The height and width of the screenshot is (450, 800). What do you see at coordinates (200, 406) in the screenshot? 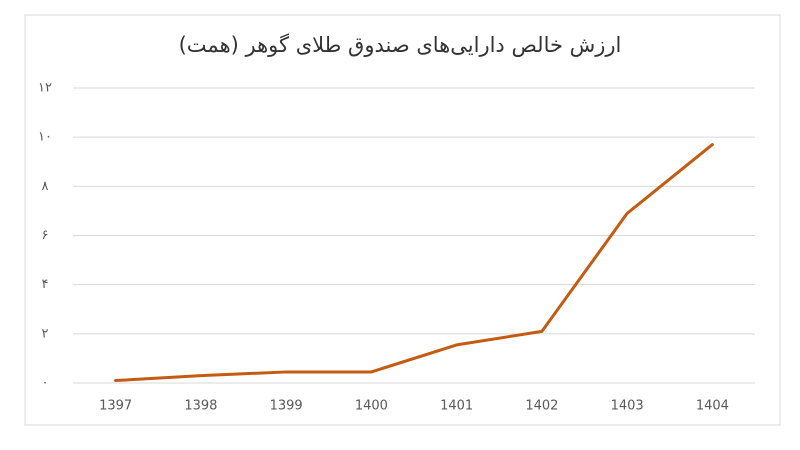
I see `x-tick-label: 1398` at bounding box center [200, 406].